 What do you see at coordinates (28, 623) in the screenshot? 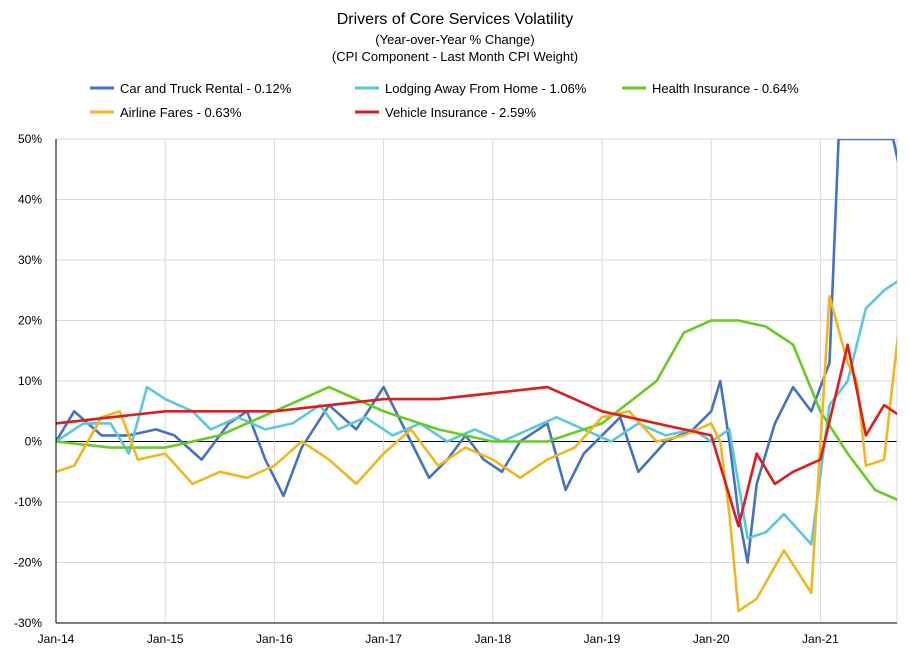
I see `y-tick-label: -30%` at bounding box center [28, 623].